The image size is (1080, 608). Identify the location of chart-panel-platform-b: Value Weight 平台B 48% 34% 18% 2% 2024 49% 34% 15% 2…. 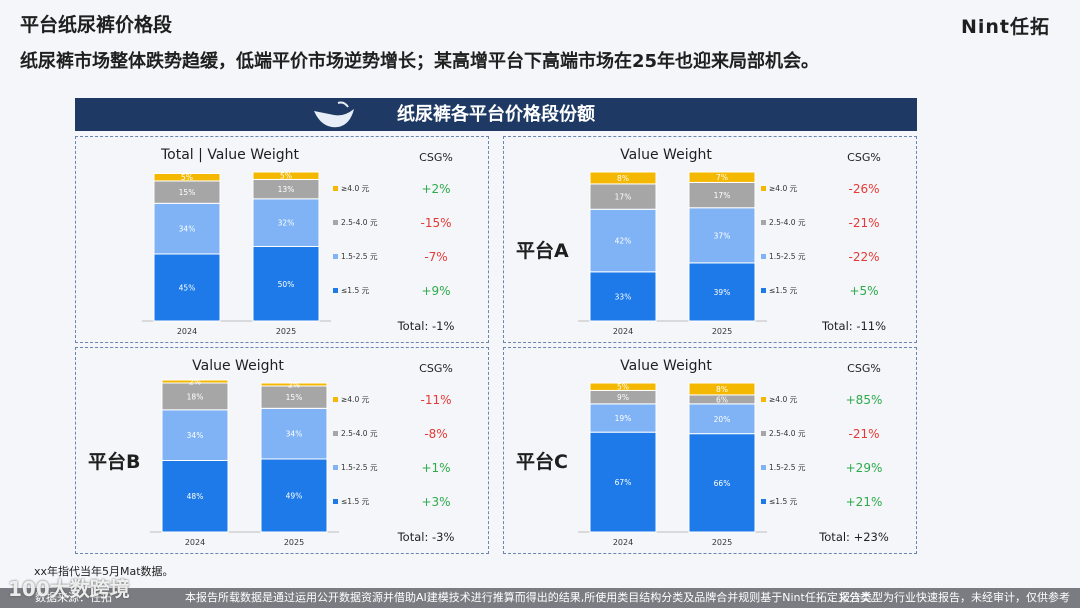
(282, 450).